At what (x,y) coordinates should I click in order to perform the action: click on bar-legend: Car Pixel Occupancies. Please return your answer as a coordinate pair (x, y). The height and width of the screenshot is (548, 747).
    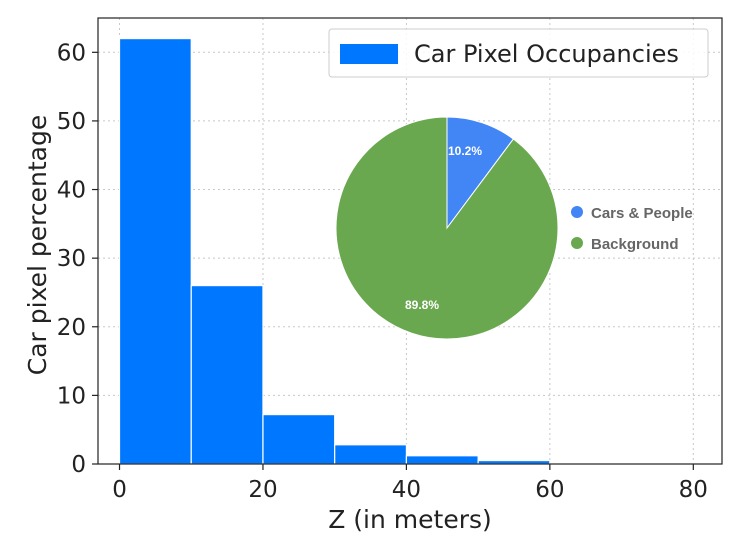
    Looking at the image, I should click on (518, 53).